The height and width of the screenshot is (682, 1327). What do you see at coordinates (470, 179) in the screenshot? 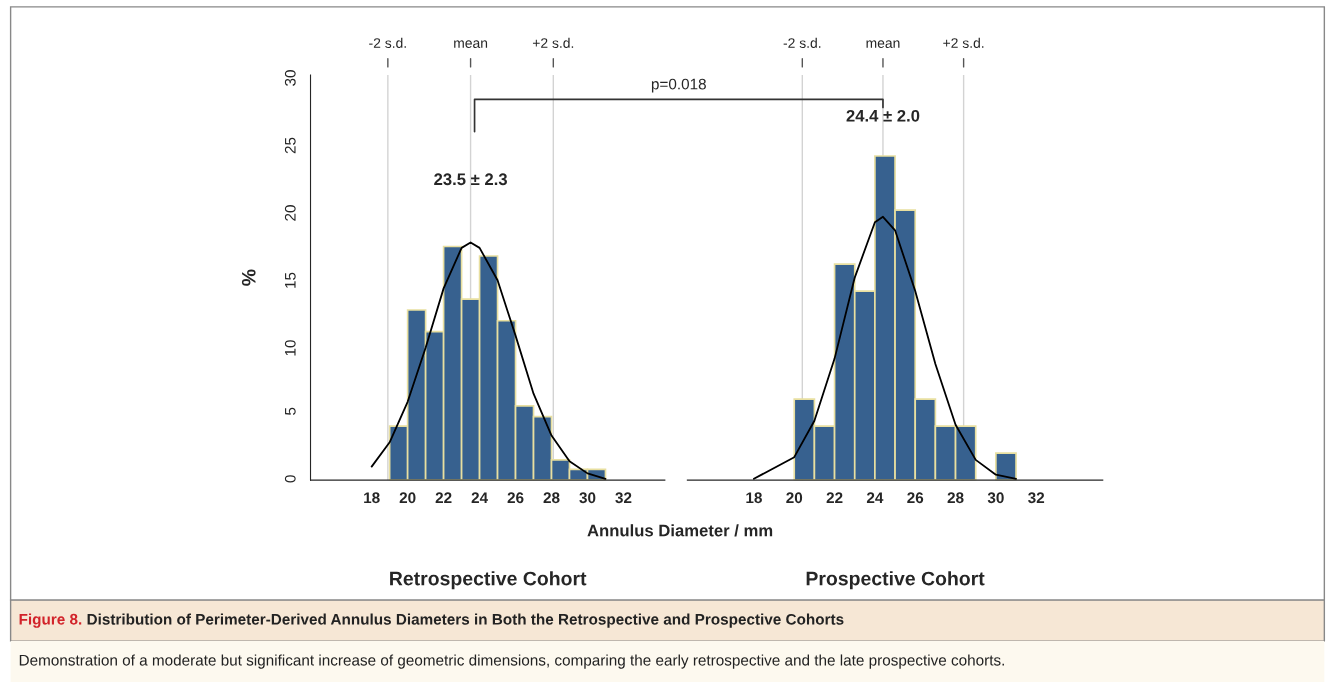
I see `annotation: 23.5 ± 2.3` at bounding box center [470, 179].